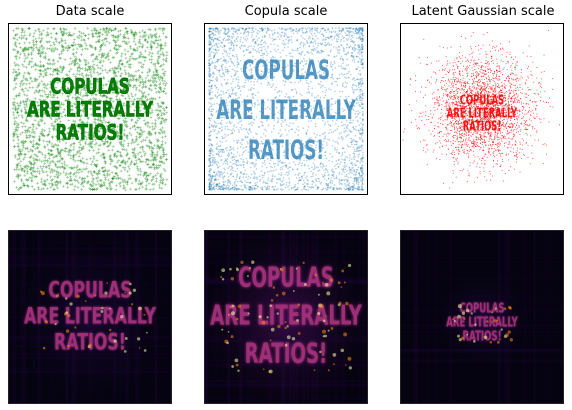 The width and height of the screenshot is (572, 410). I want to click on embedded-text-line: RATIOS!, so click(90, 133).